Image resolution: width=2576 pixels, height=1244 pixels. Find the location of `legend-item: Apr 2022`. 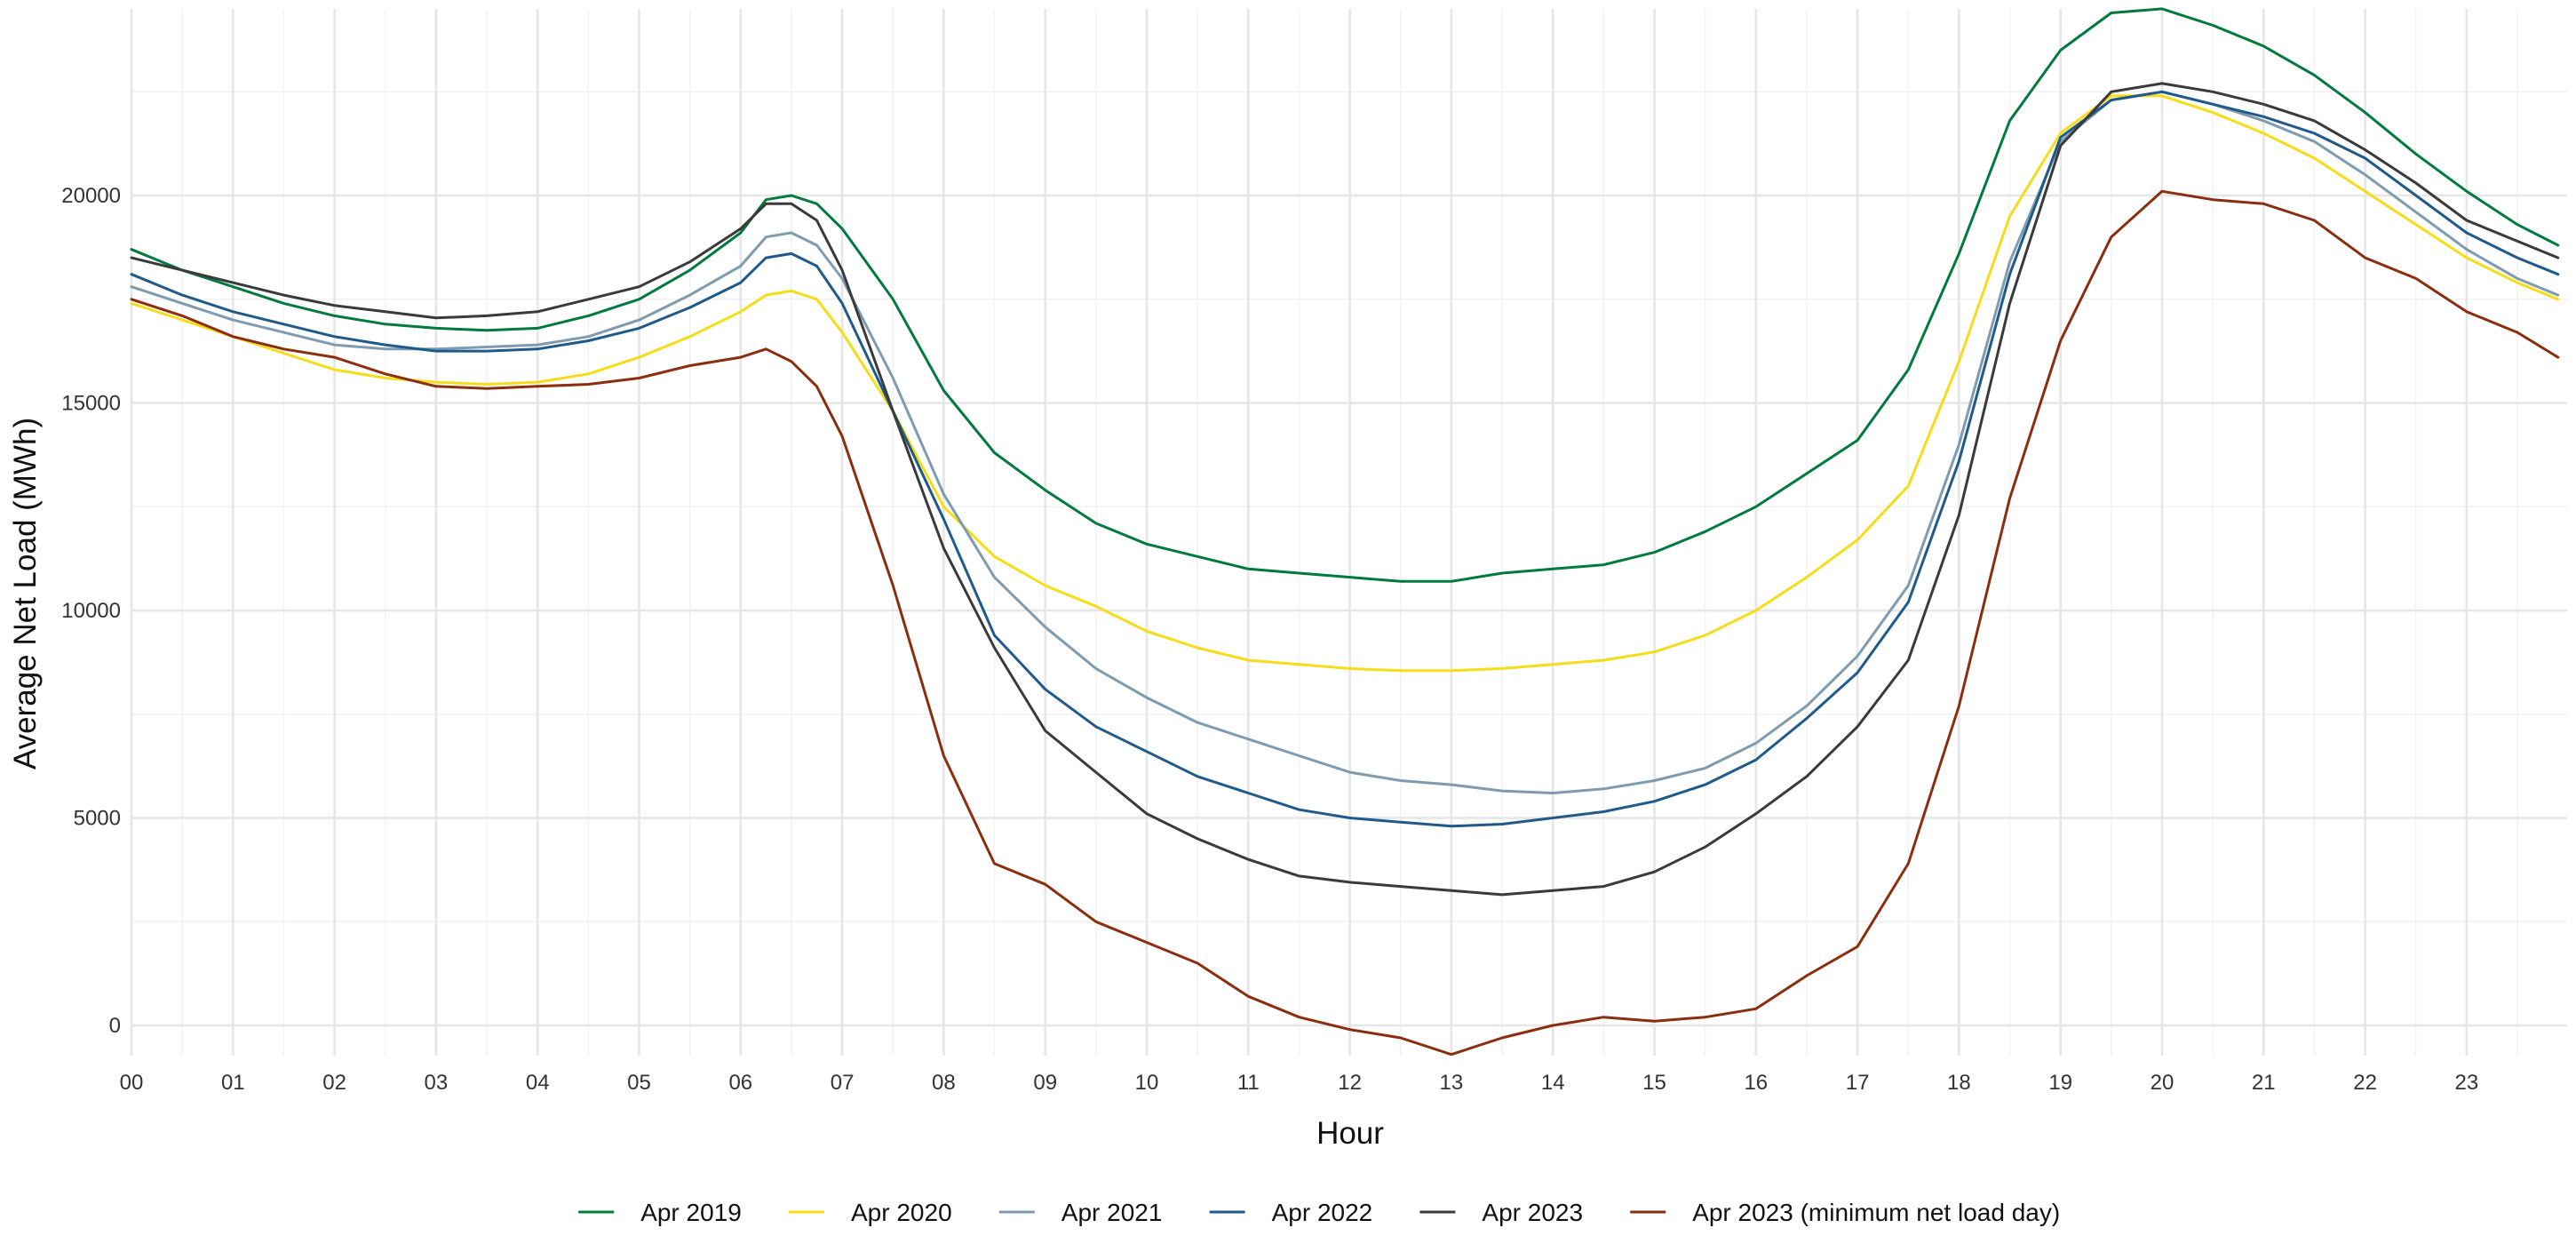

legend-item: Apr 2022 is located at coordinates (1291, 1212).